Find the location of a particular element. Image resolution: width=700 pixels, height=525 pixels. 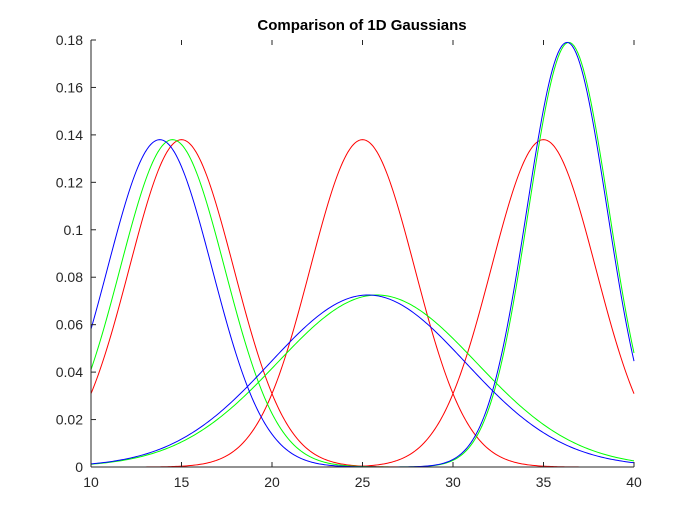

x-tick-label: 10 is located at coordinates (91, 482).